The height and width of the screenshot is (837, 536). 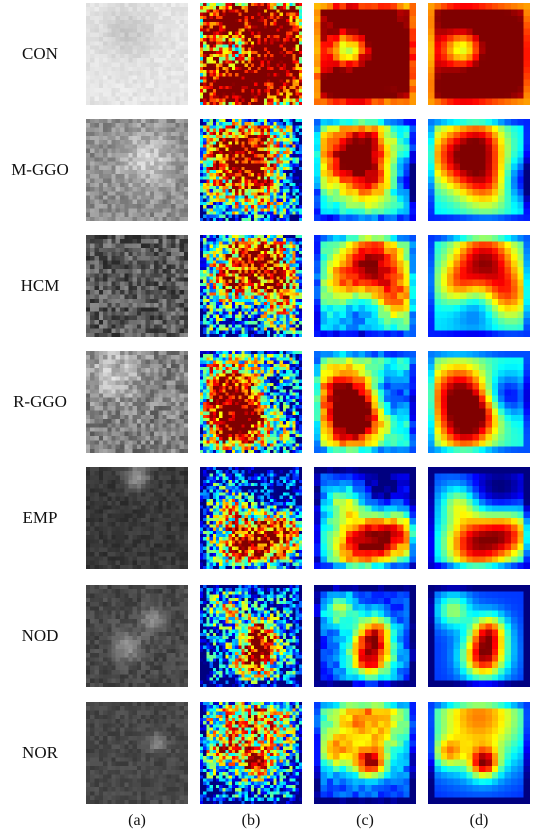 I want to click on original-patch-hcm, so click(x=137, y=286).